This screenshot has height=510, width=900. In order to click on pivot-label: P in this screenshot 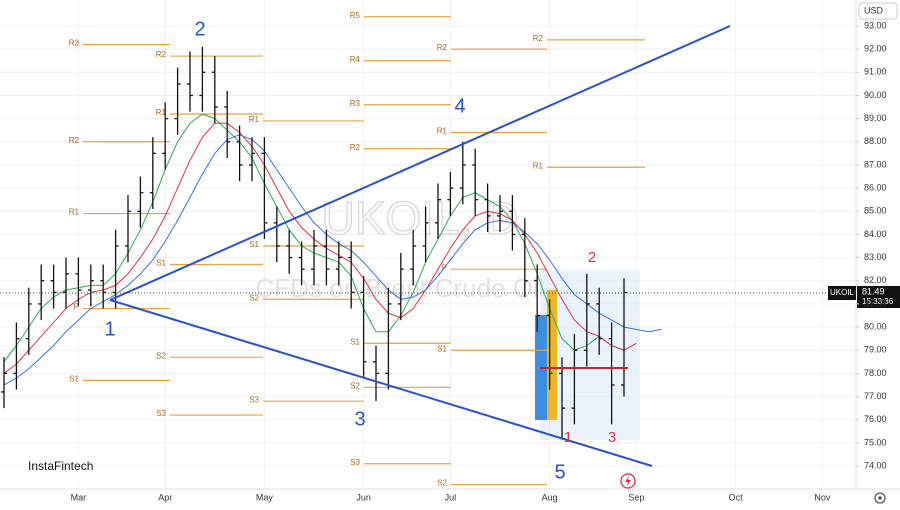, I will do `click(76, 307)`.